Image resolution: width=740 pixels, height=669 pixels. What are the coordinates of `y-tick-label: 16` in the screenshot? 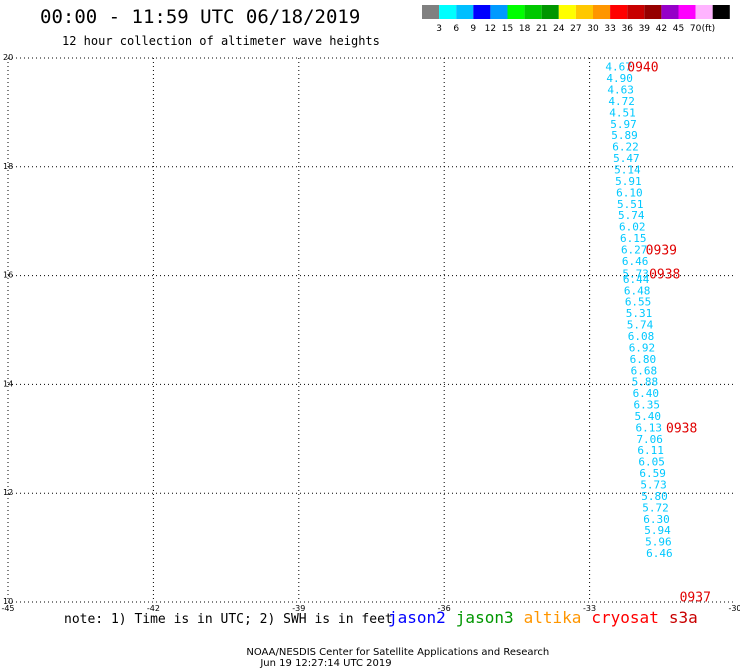 It's located at (8, 275).